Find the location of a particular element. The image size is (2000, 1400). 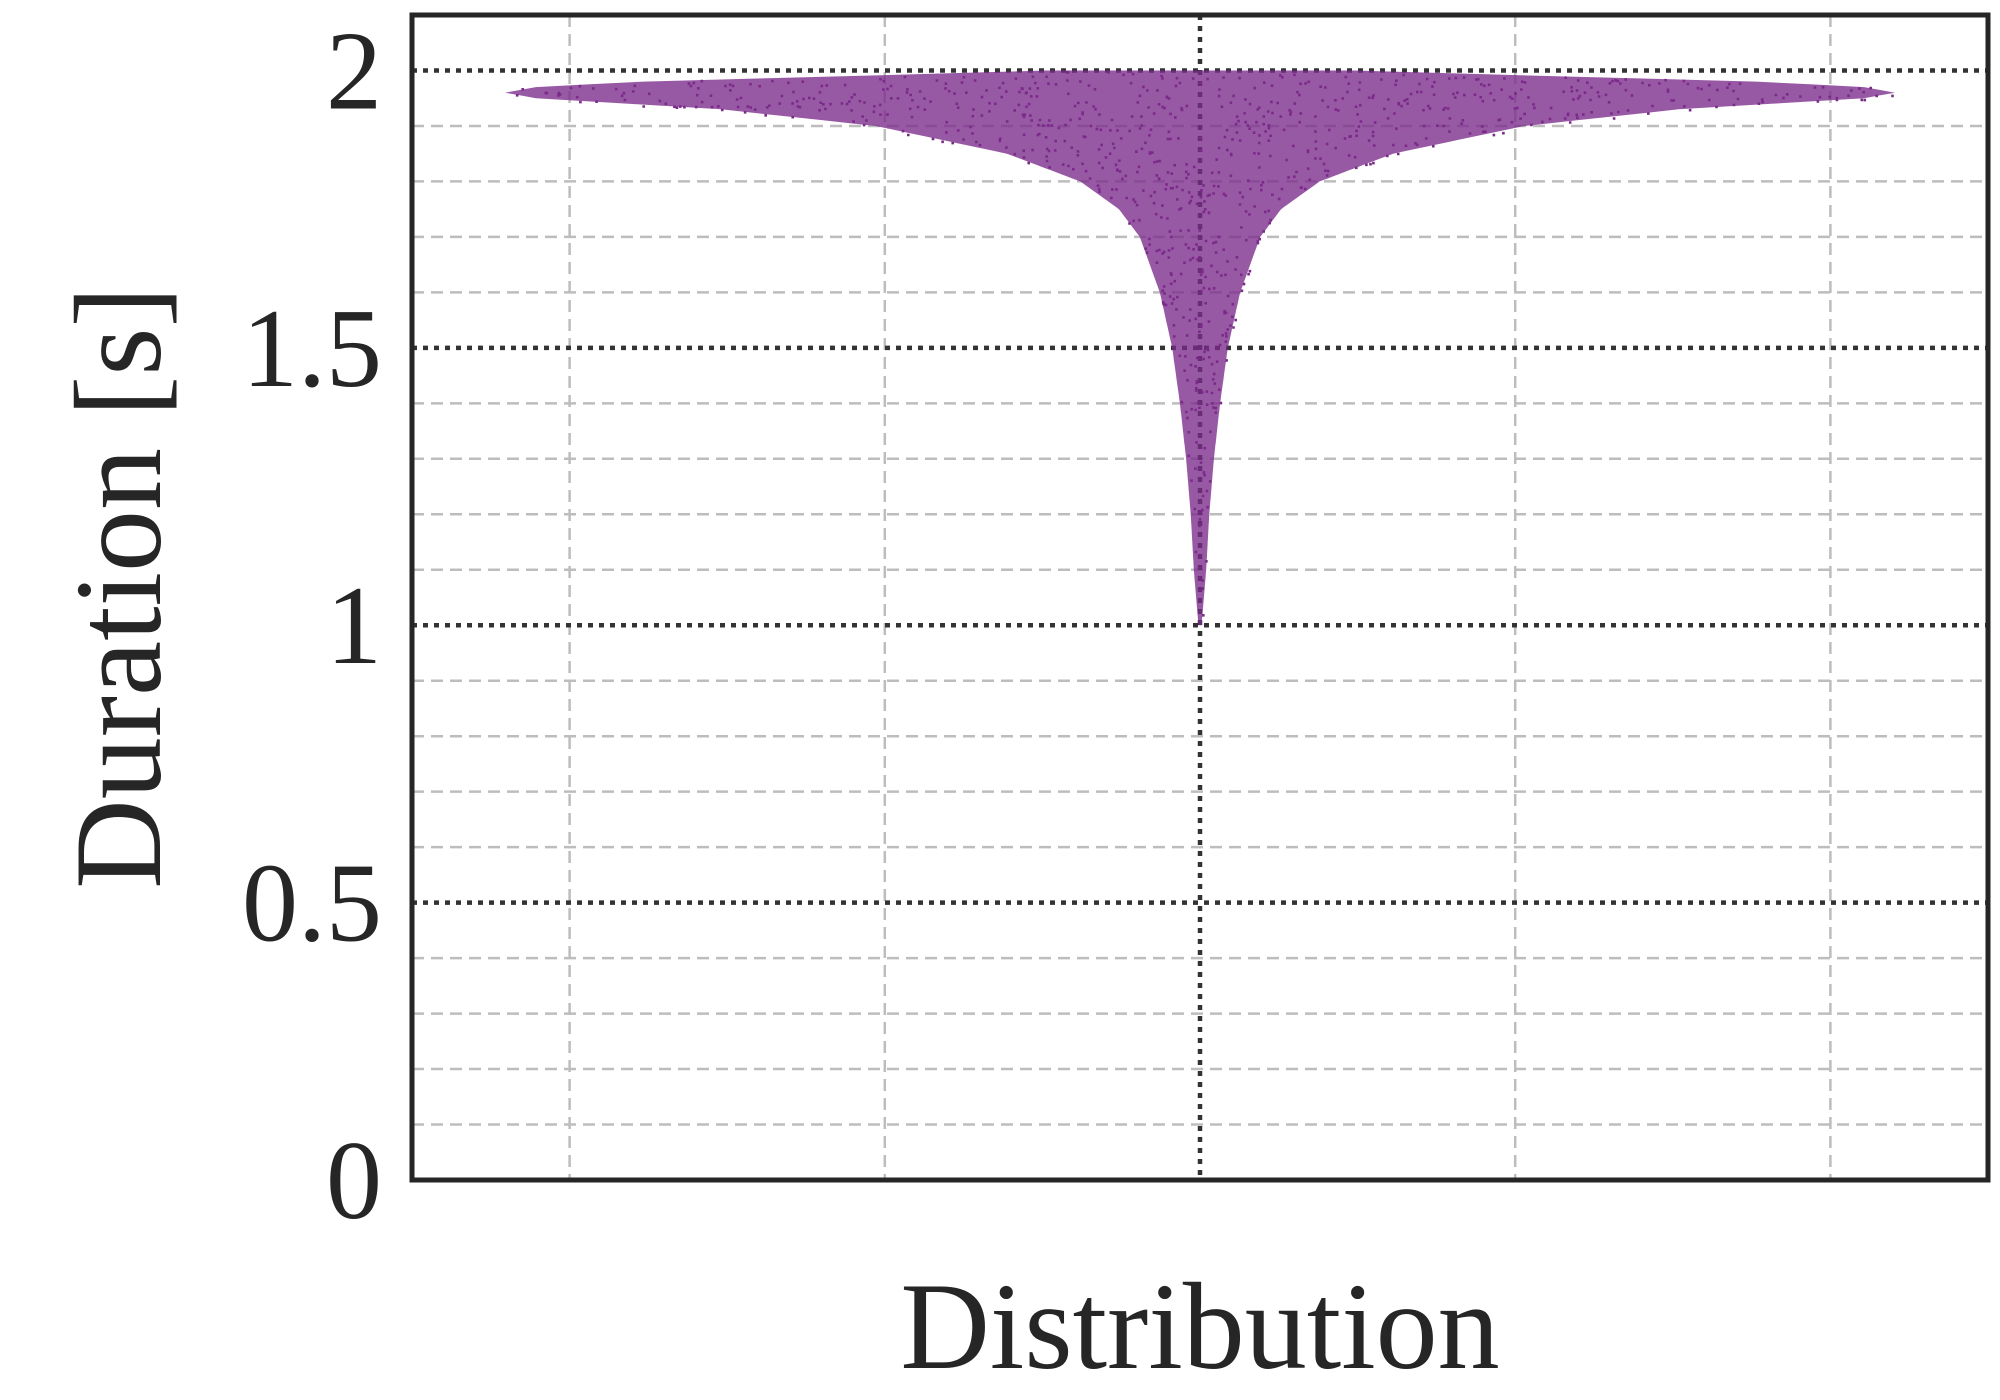

y-tick-label: 2 is located at coordinates (354, 71).